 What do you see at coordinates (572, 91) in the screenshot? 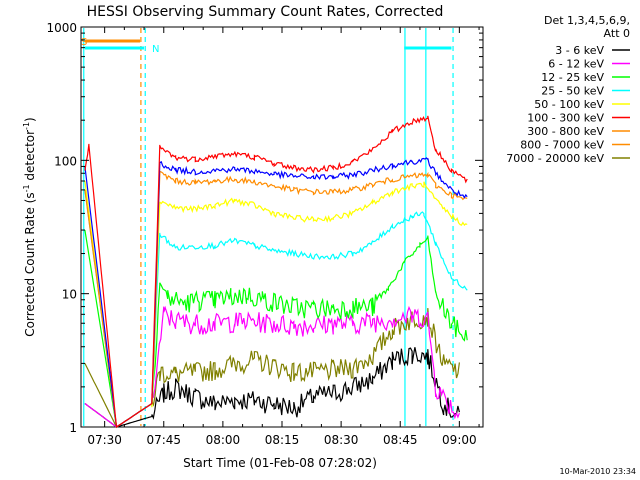
I see `legend-label: 25 - 50 keV` at bounding box center [572, 91].